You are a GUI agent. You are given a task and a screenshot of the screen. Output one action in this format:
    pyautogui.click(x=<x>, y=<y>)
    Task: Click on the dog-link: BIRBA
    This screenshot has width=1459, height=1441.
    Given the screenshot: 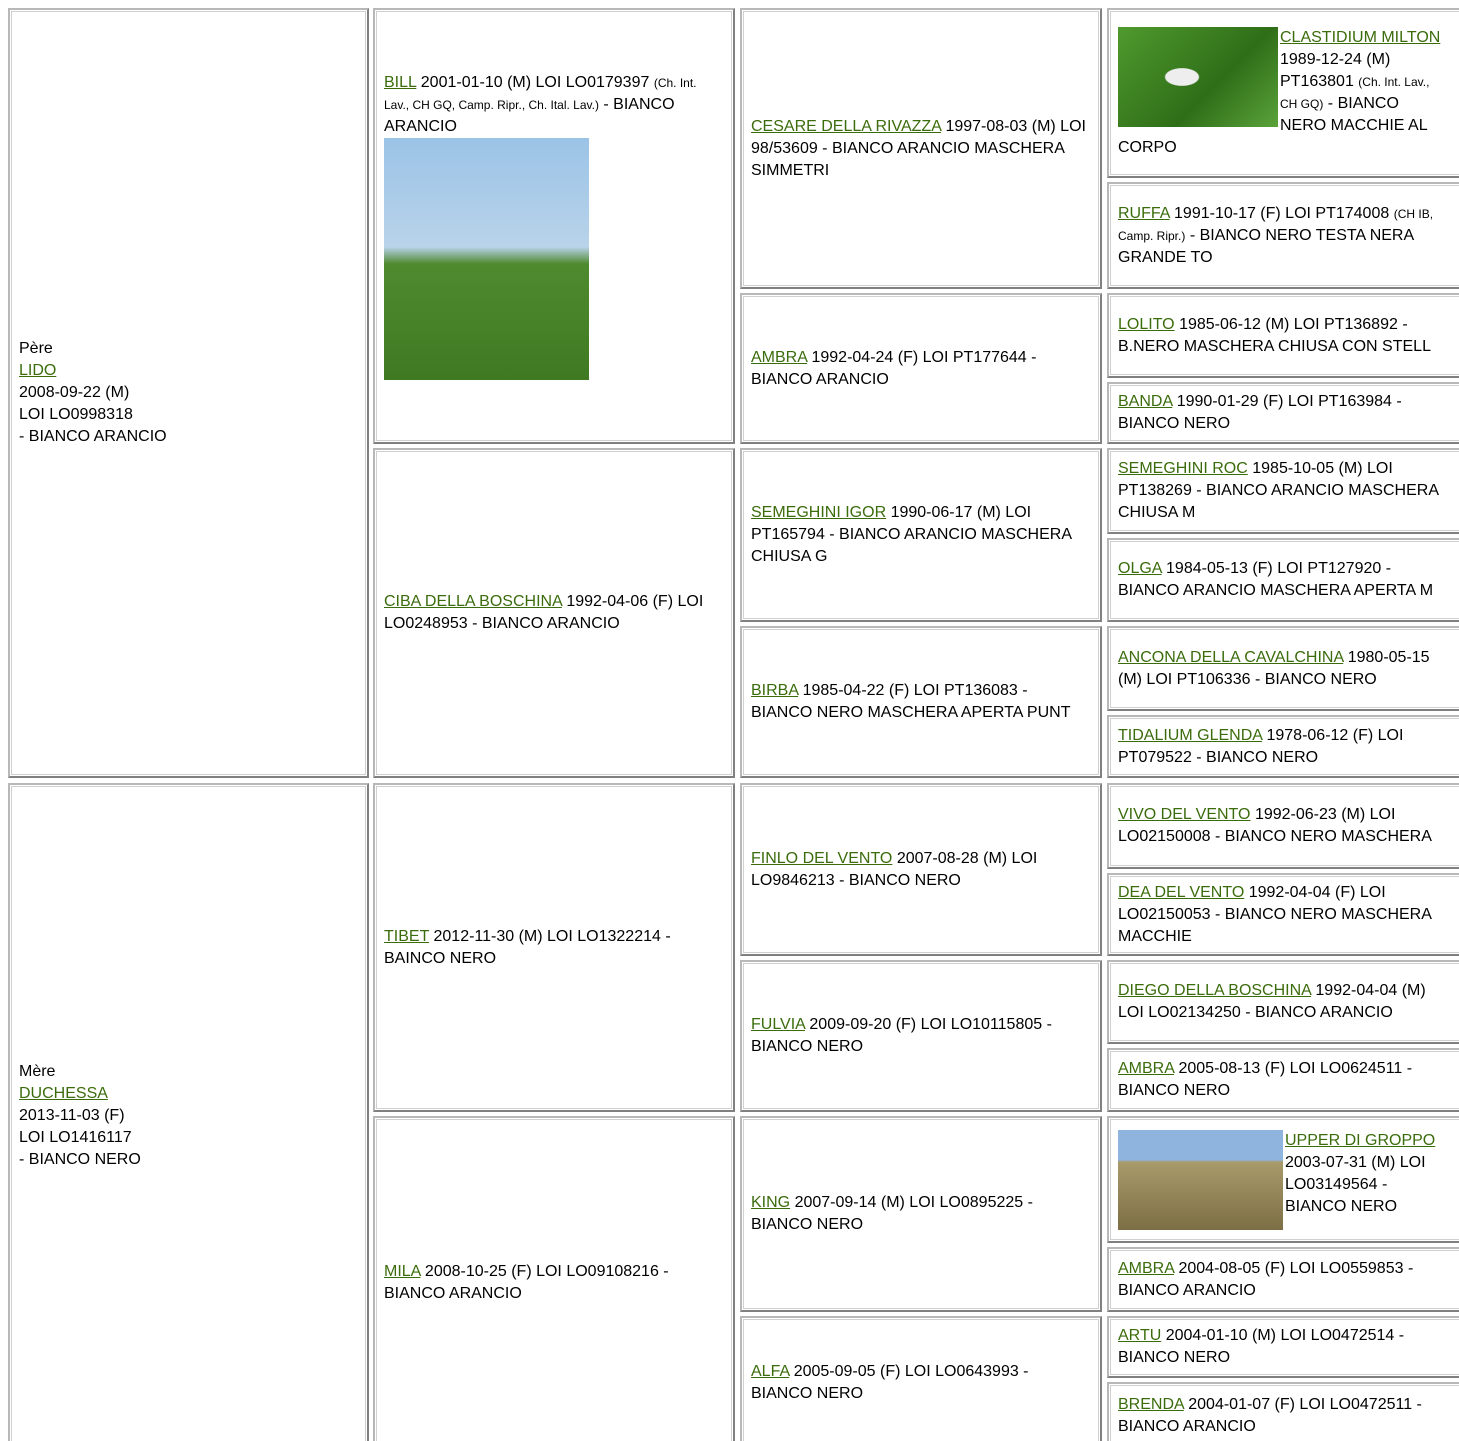 What is the action you would take?
    pyautogui.click(x=775, y=690)
    